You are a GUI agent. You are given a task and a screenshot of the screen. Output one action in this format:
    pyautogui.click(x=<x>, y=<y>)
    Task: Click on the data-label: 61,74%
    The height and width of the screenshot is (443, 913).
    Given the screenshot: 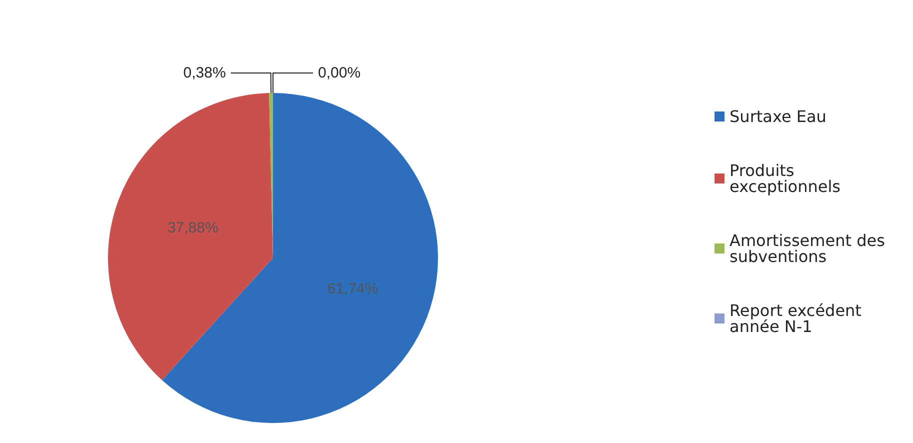 What is the action you would take?
    pyautogui.click(x=352, y=289)
    